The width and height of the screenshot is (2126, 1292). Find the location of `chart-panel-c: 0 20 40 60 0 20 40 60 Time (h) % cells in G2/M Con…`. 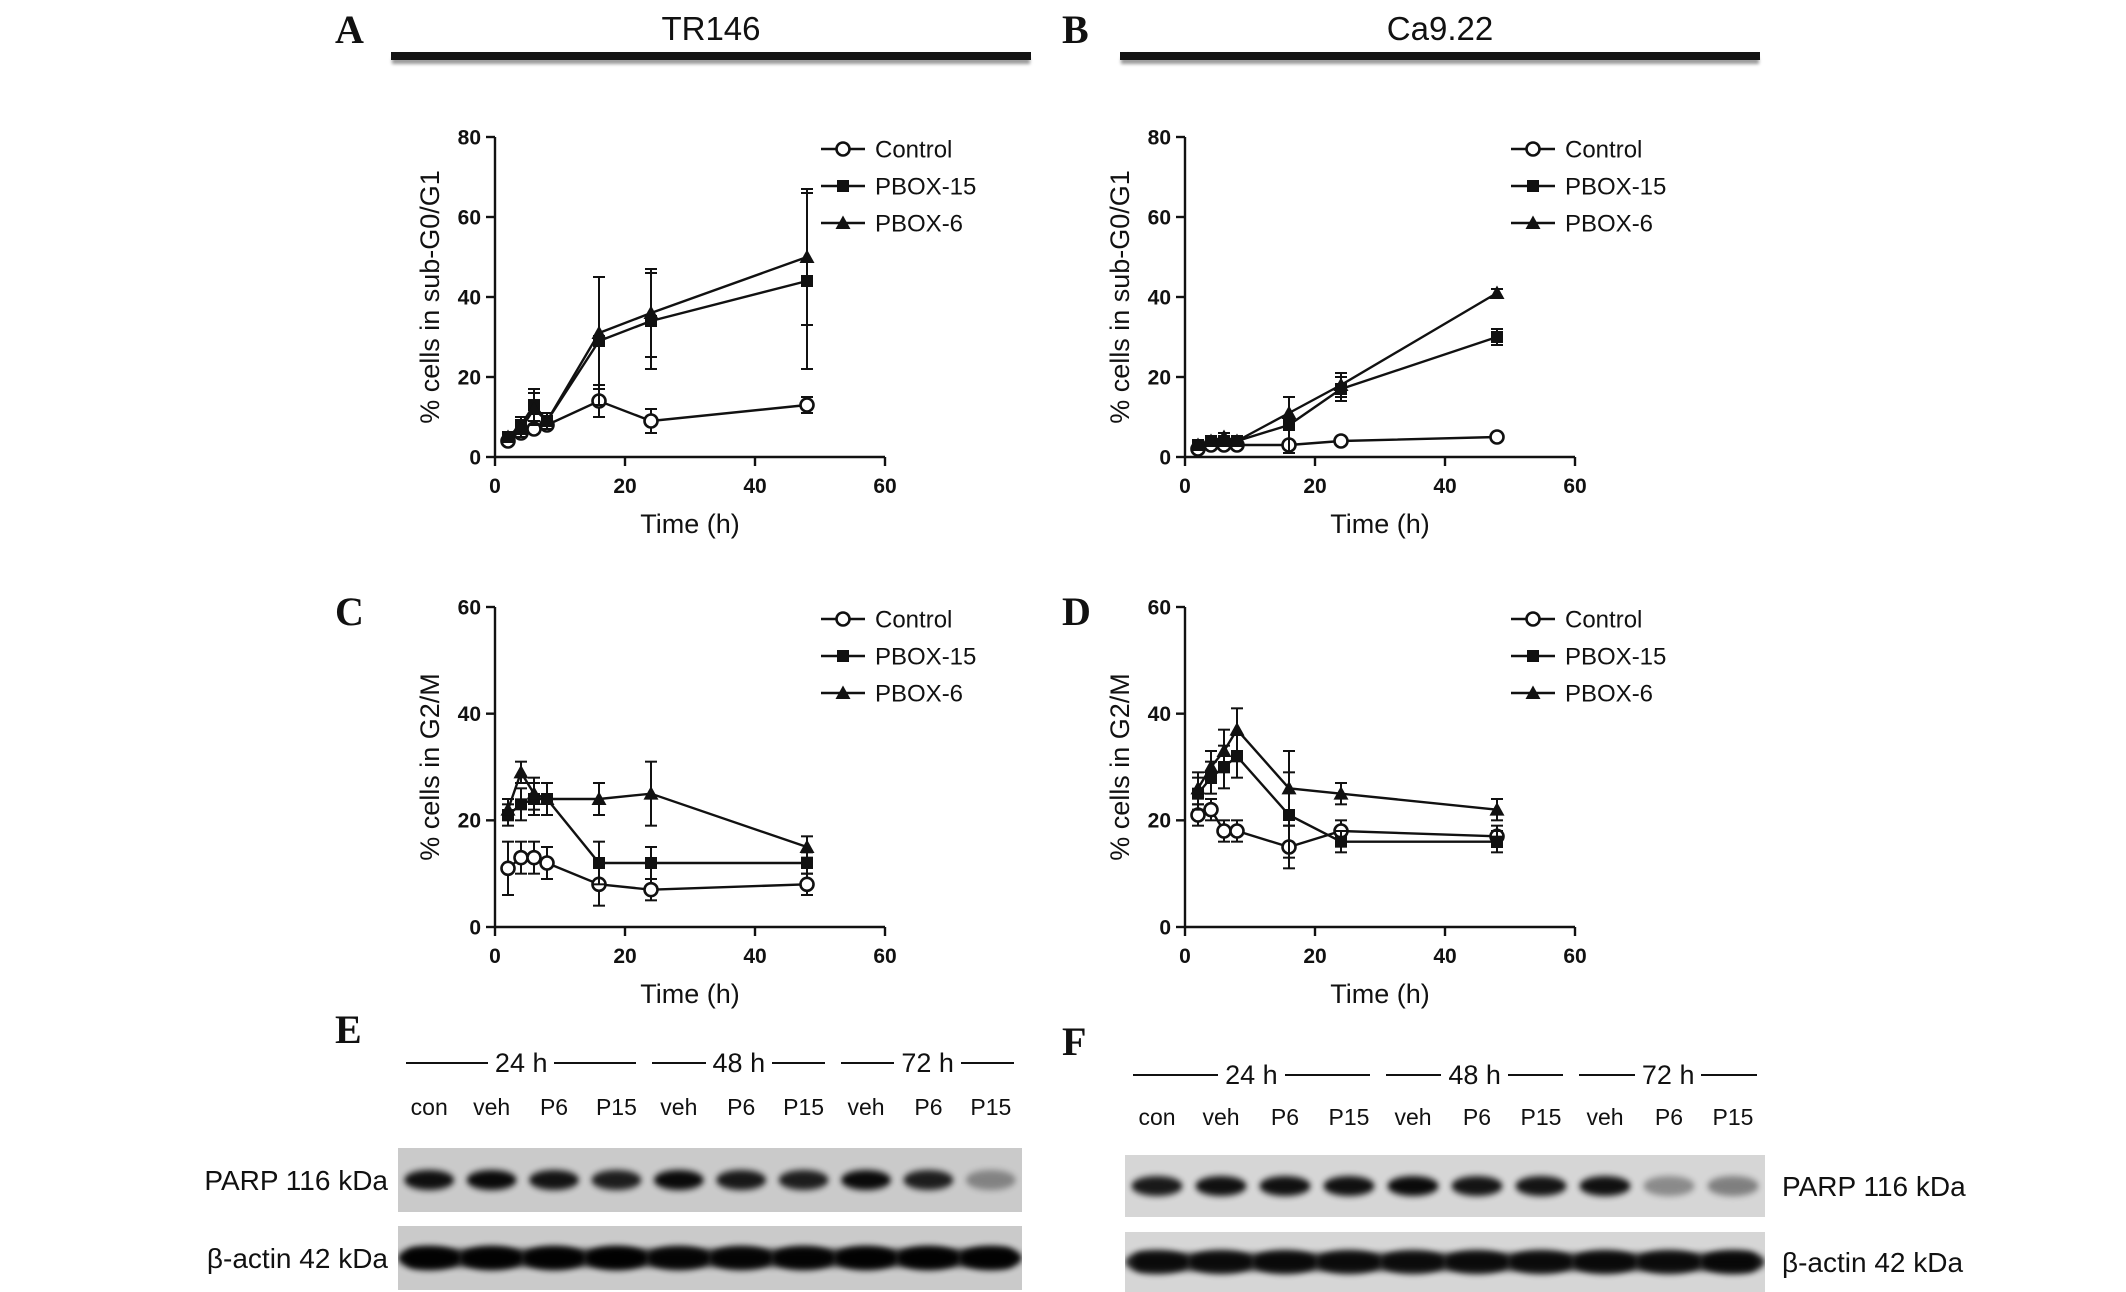

chart-panel-c: 0 20 40 60 0 20 40 60 Time (h) % cells in G2/M Con… is located at coordinates (750, 797).